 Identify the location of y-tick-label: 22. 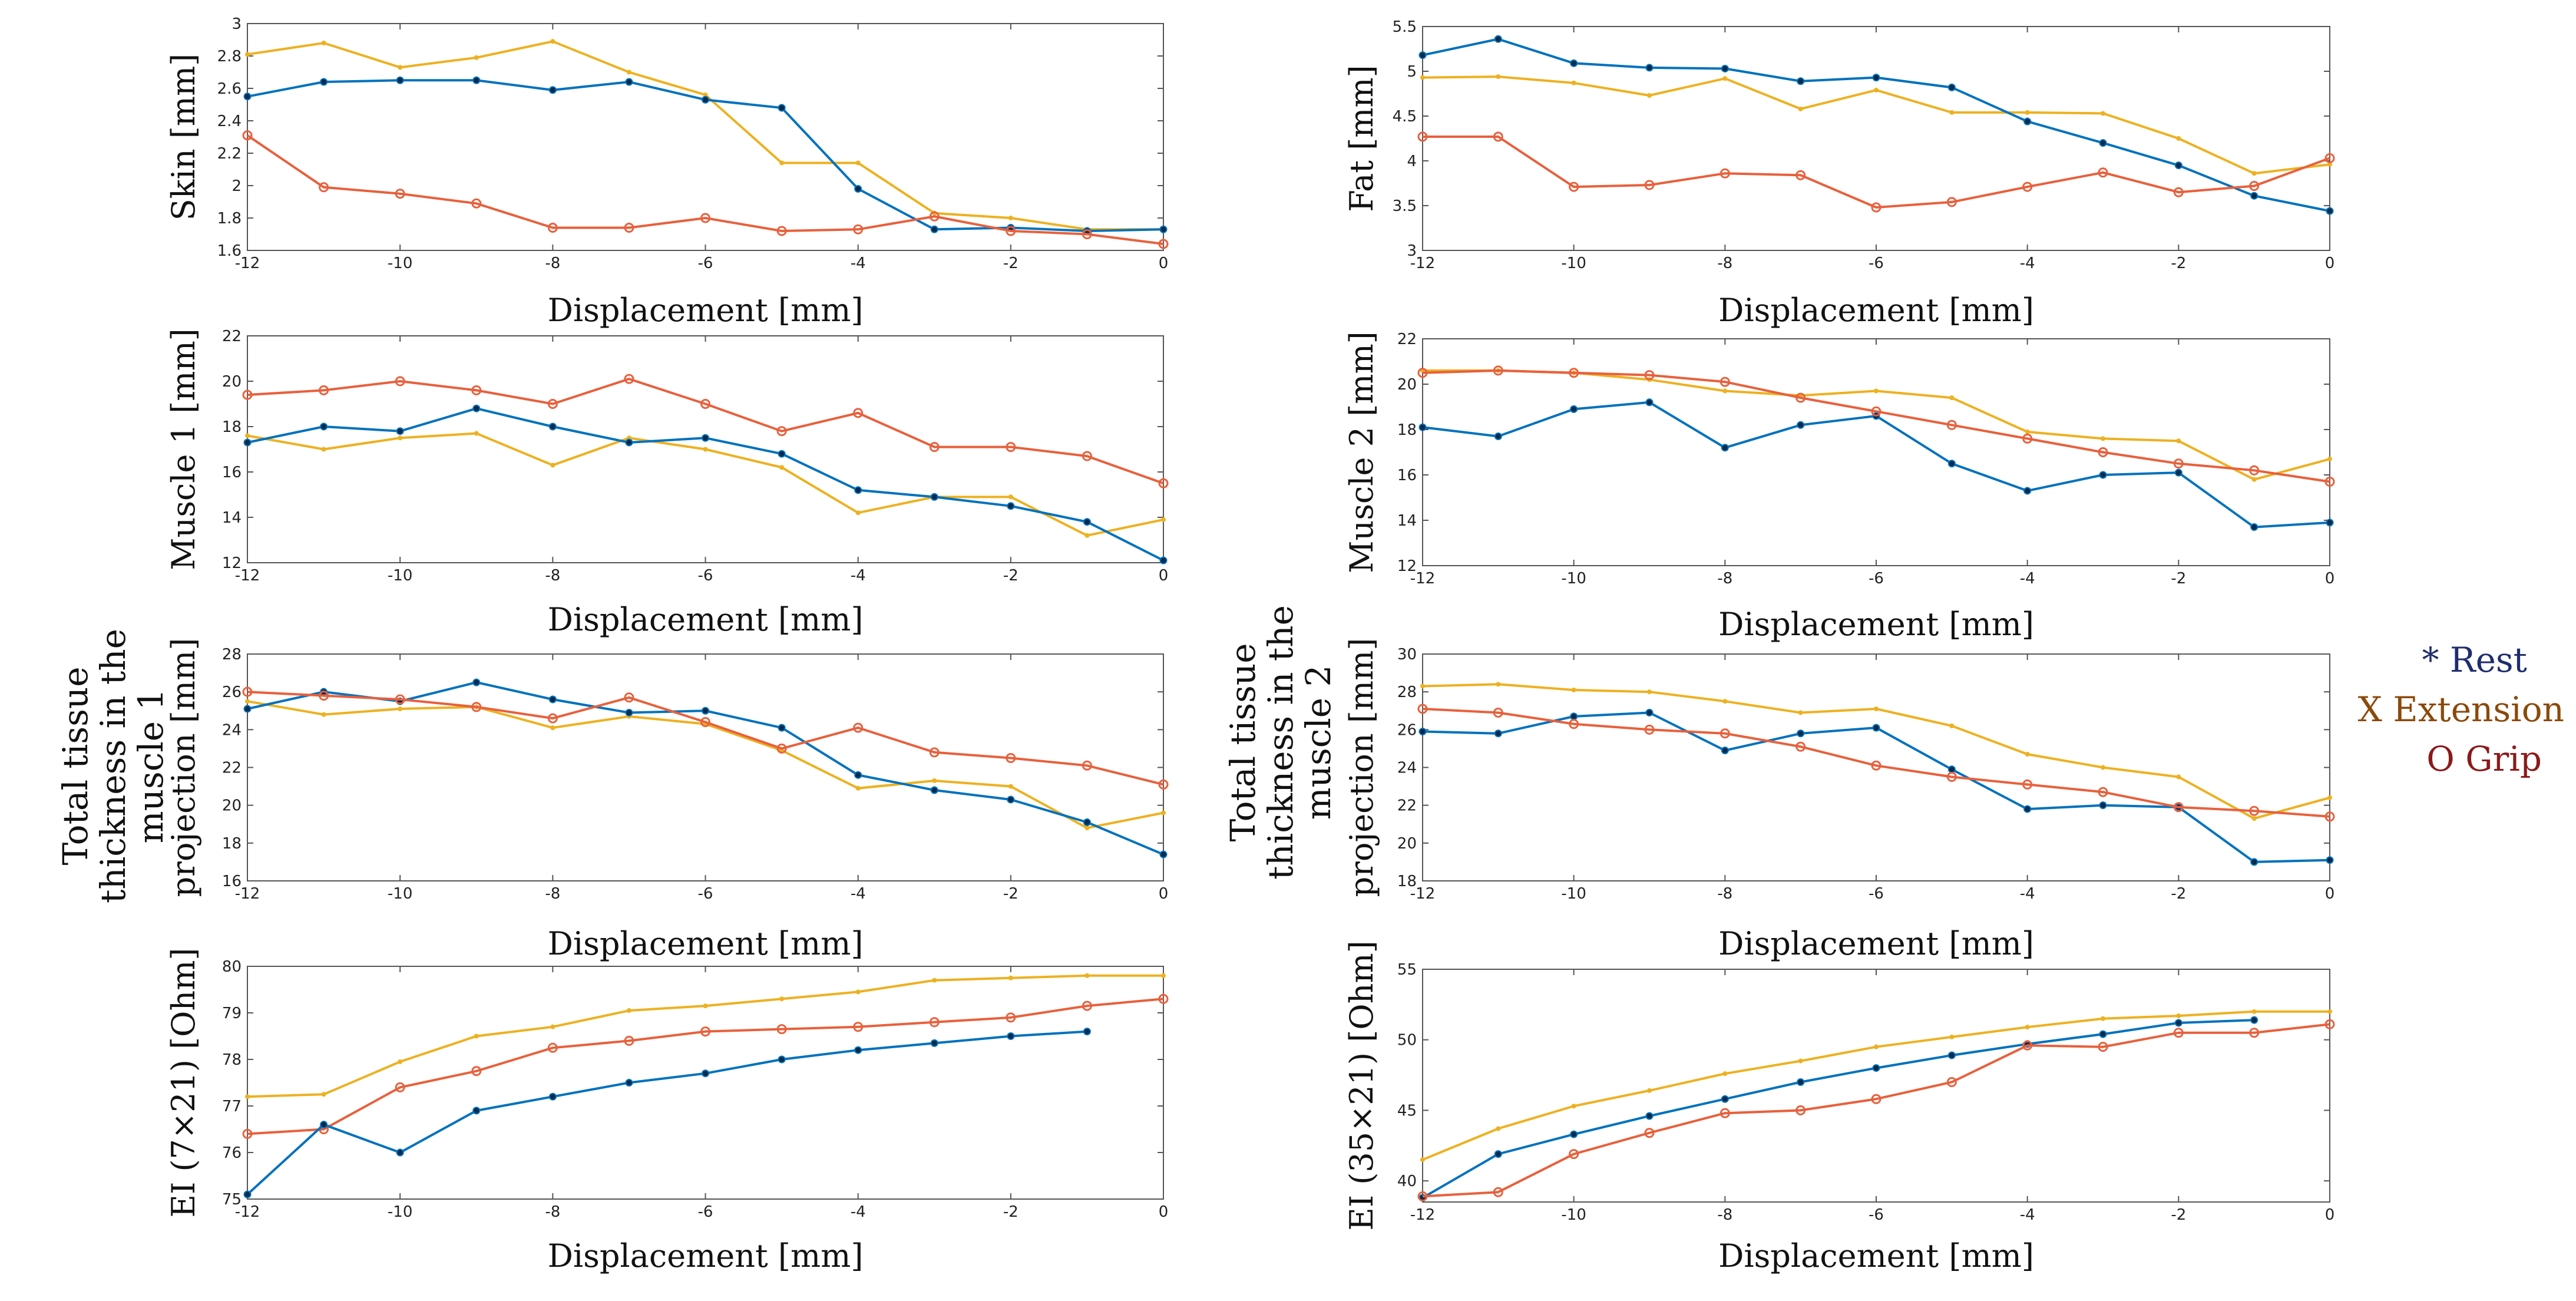
(1407, 806).